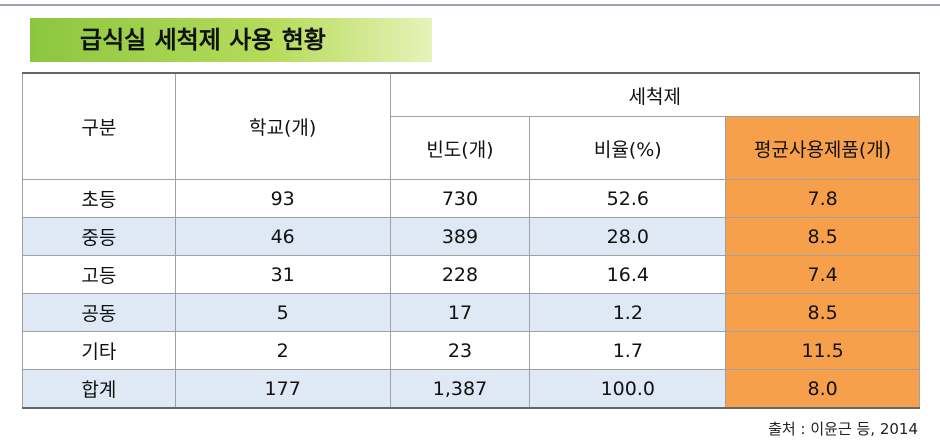 The height and width of the screenshot is (447, 940). What do you see at coordinates (99, 236) in the screenshot?
I see `cell: 중등` at bounding box center [99, 236].